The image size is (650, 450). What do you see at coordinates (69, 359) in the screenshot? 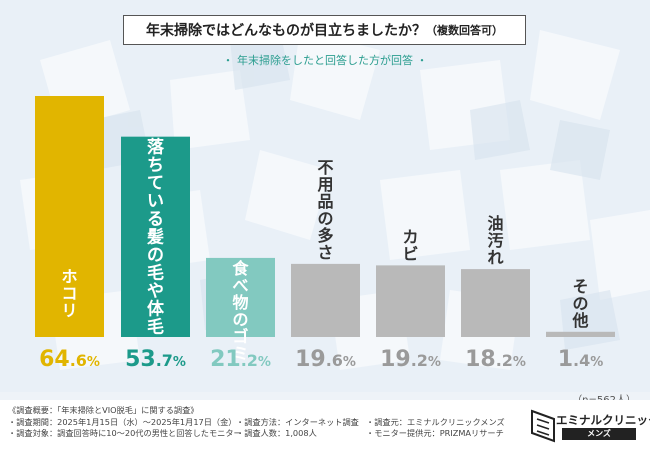
I see `value-label-1: 64.6%` at bounding box center [69, 359].